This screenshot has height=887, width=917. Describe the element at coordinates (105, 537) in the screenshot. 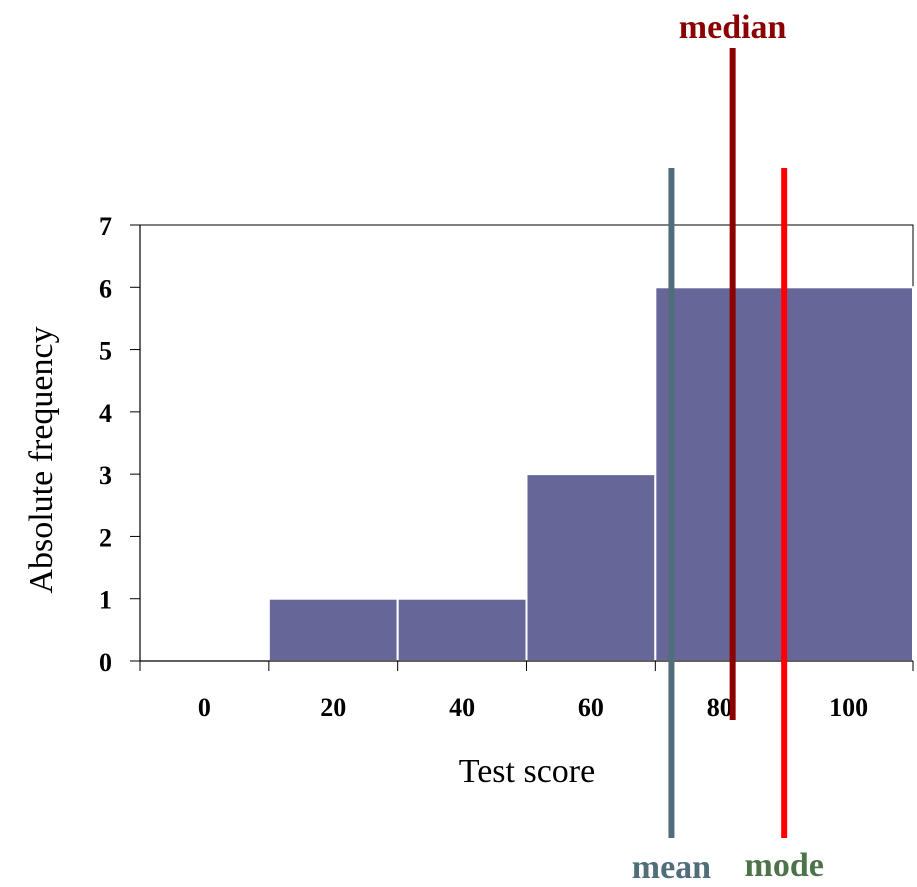

I see `y-tick-label-2: 2` at that location.